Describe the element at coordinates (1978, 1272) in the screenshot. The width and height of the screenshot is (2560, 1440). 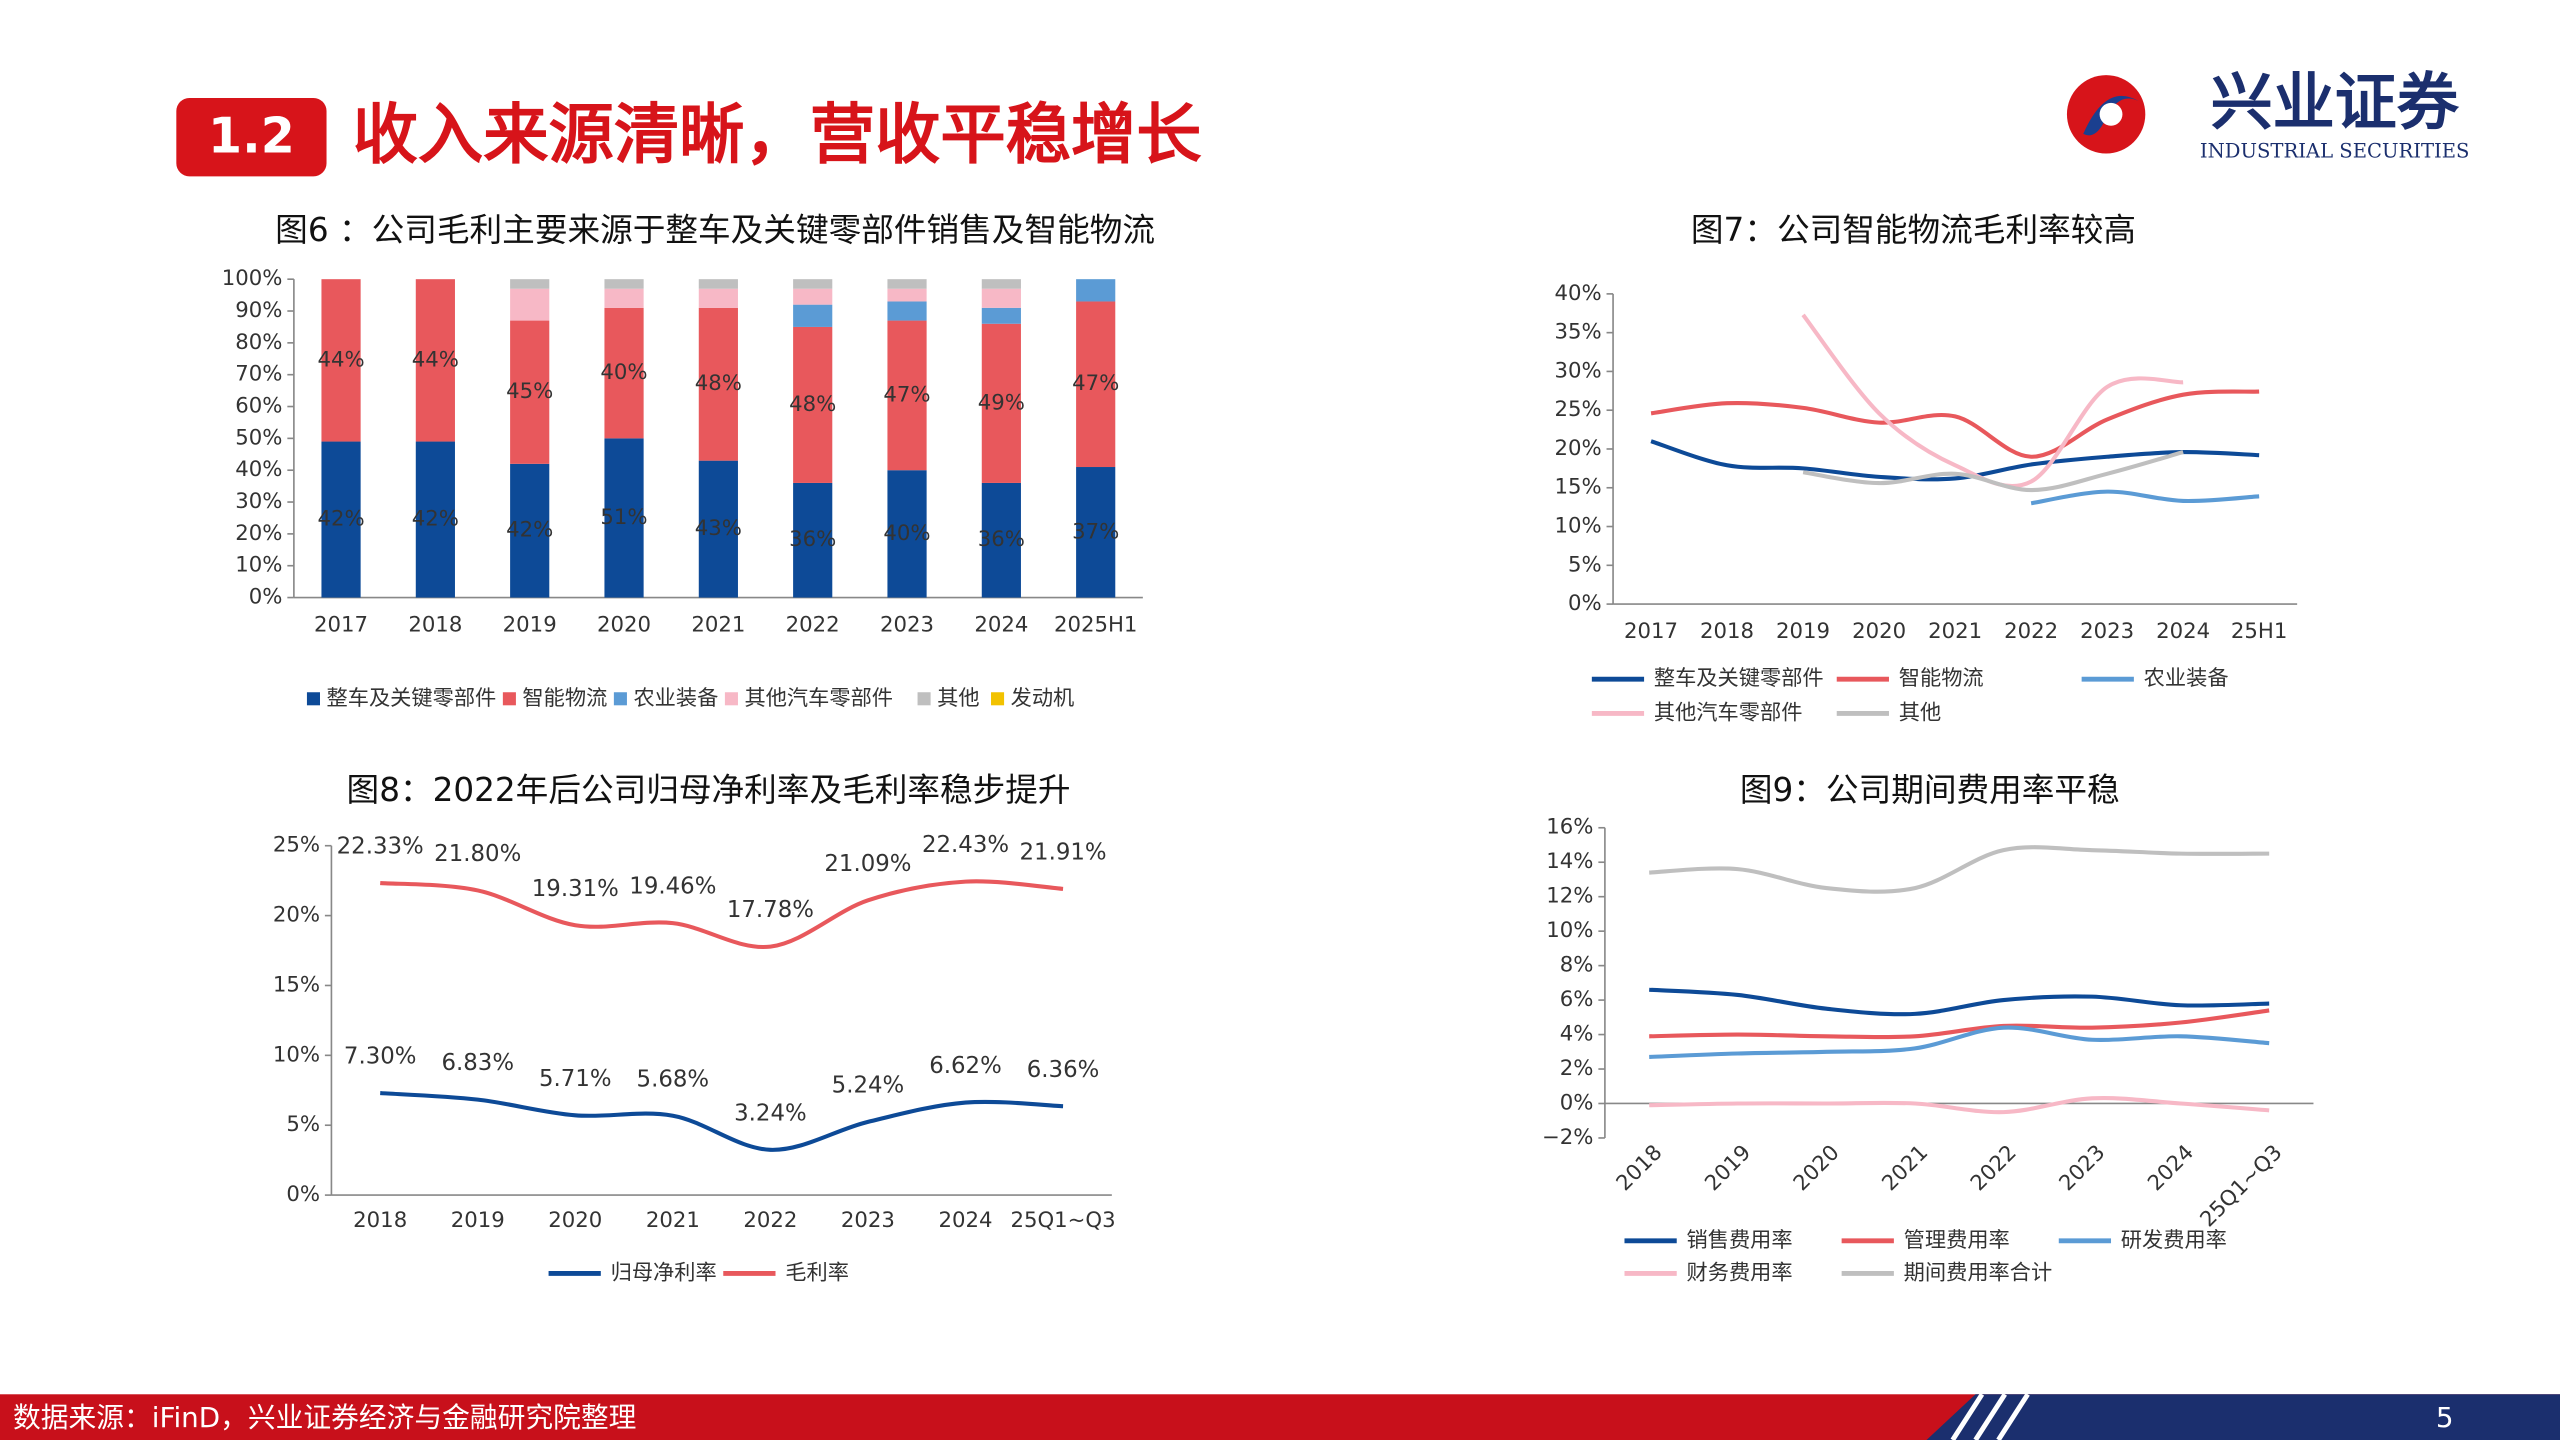
I see `legend-label: 期间费用率合计` at that location.